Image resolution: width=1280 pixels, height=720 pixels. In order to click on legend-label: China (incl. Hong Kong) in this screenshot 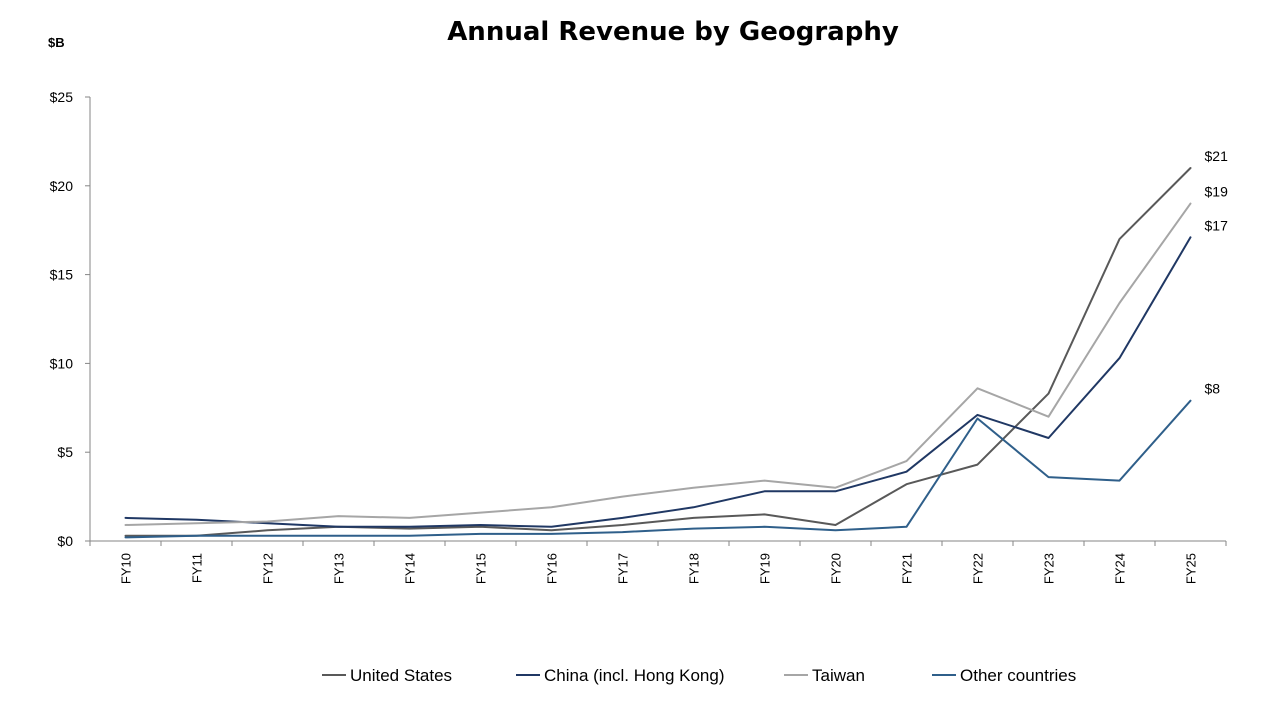, I will do `click(634, 675)`.